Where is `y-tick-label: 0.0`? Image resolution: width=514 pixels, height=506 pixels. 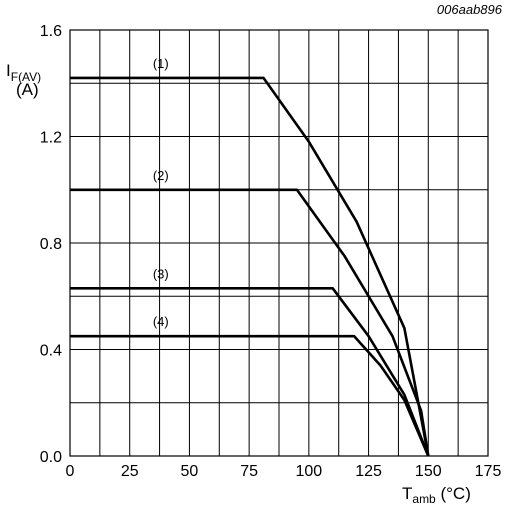
y-tick-label: 0.0 is located at coordinates (51, 457).